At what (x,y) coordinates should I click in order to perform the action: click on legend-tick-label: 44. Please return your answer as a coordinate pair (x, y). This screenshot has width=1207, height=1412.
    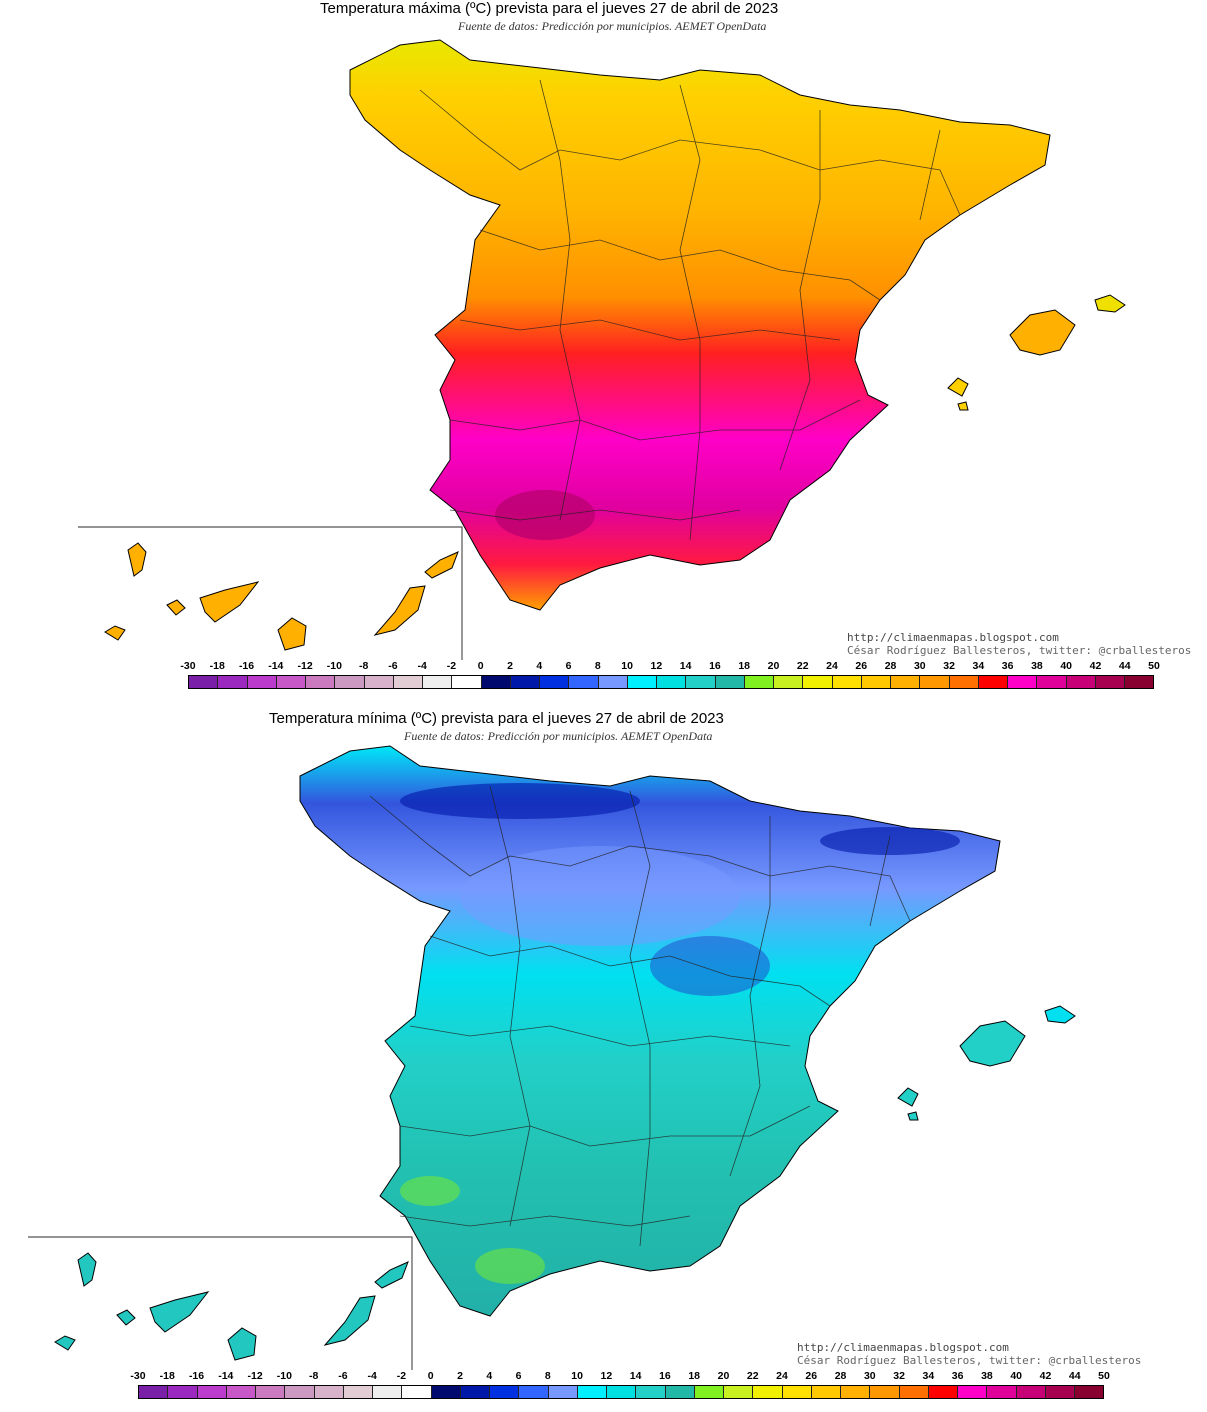
    Looking at the image, I should click on (1124, 666).